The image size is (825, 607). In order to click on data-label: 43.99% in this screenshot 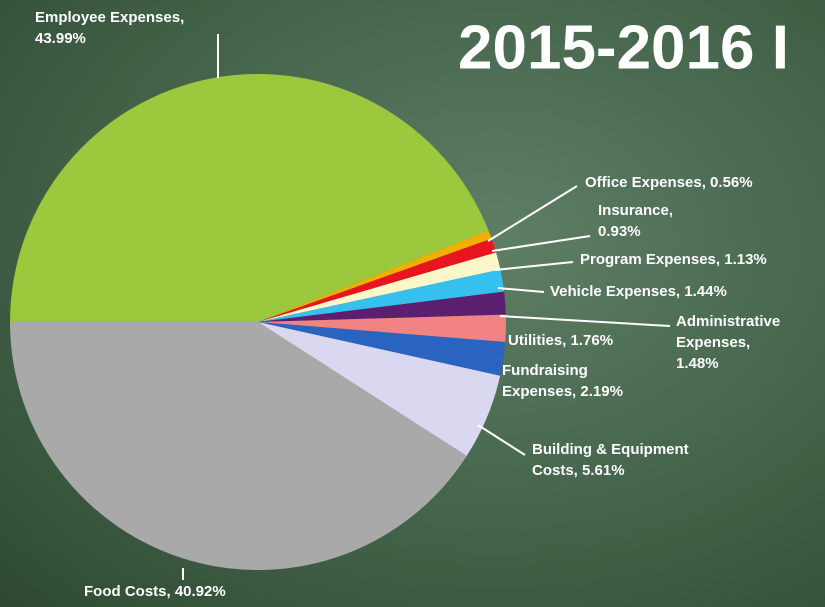, I will do `click(60, 38)`.